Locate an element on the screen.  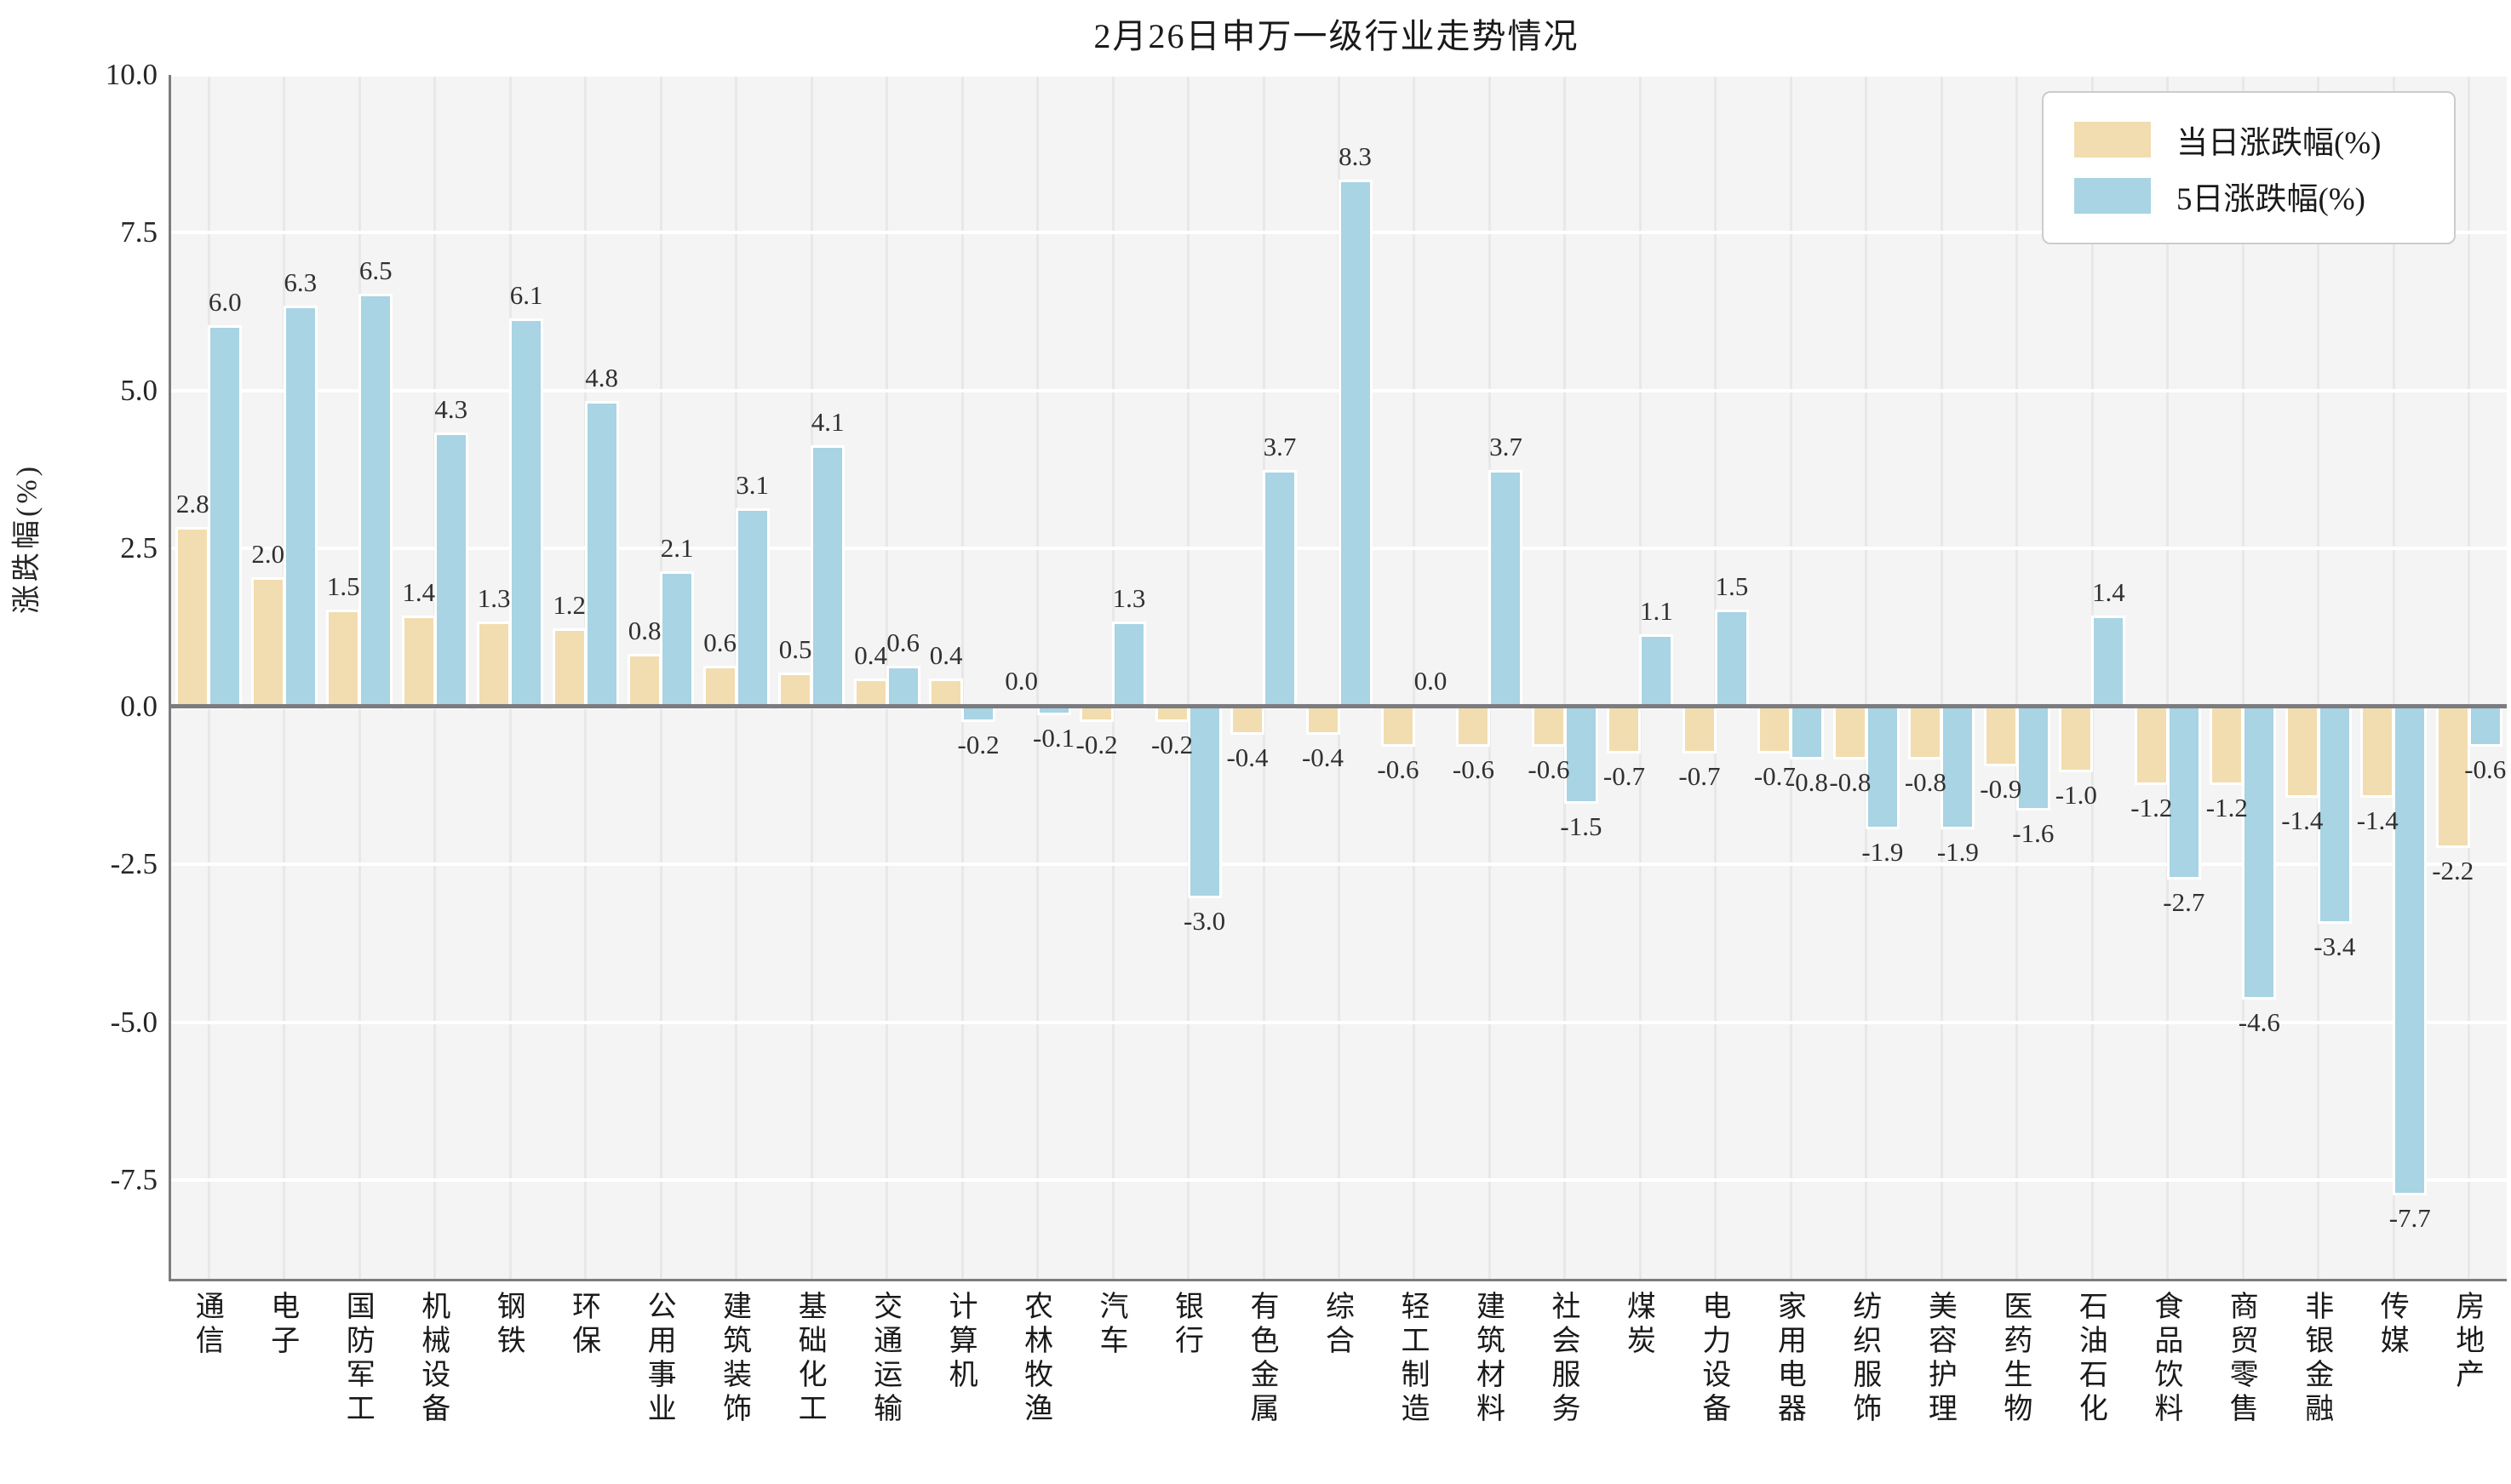
bar-value-label: -0.2 is located at coordinates (1096, 744).